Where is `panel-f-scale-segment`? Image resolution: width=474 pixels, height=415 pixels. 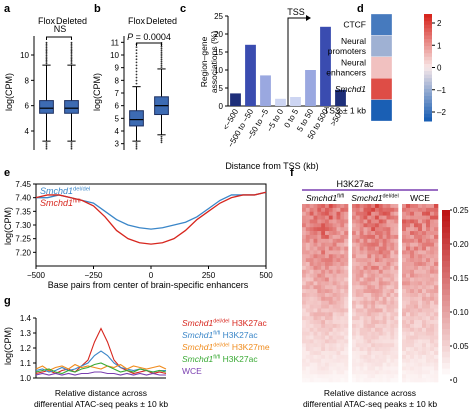 panel-f-scale-segment is located at coordinates (446, 320).